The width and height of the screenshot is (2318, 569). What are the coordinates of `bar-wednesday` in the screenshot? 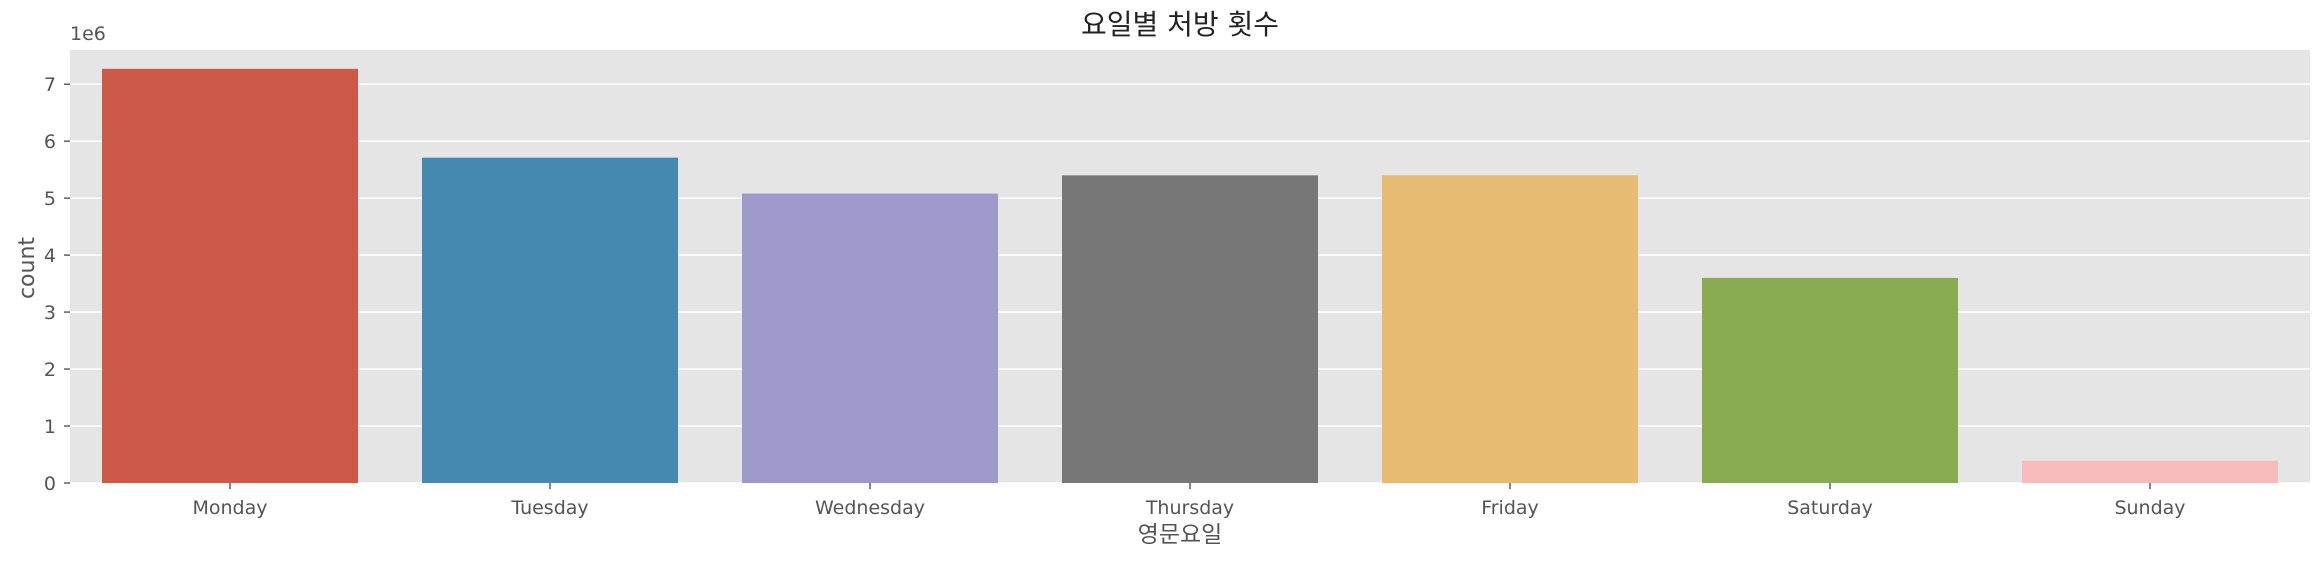 It's located at (870, 338).